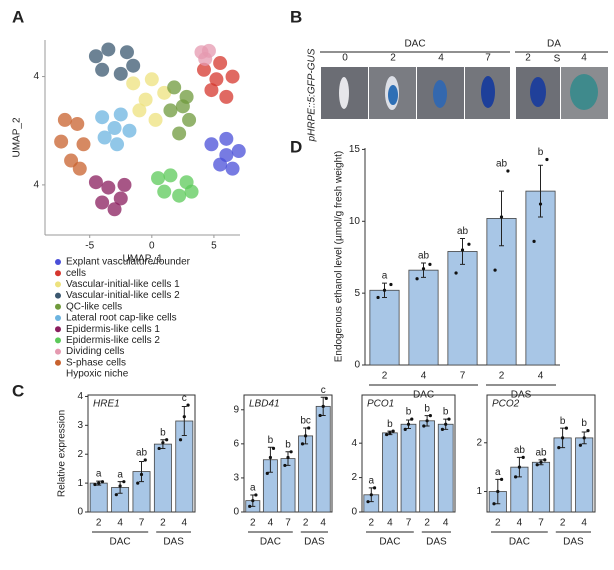 The image size is (614, 570). What do you see at coordinates (18, 390) in the screenshot?
I see `panel-label: C` at bounding box center [18, 390].